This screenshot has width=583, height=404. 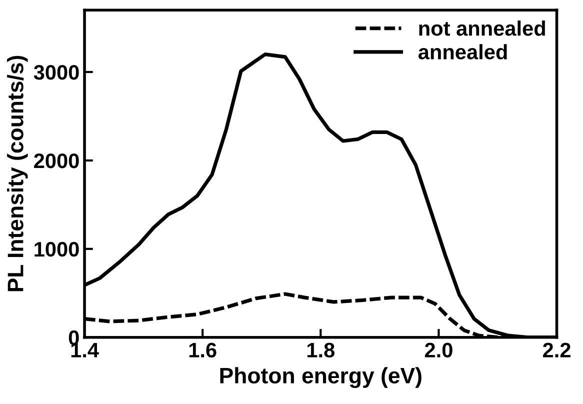 What do you see at coordinates (17, 174) in the screenshot?
I see `y-axis-title: PL Intensity (counts/s)` at bounding box center [17, 174].